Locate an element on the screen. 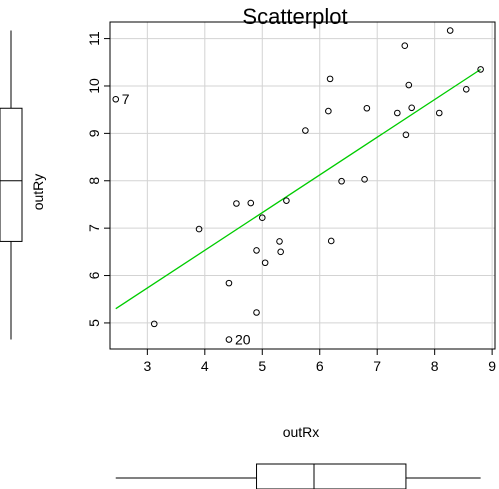 The width and height of the screenshot is (499, 489). x-tick-label-2: 5 is located at coordinates (262, 366).